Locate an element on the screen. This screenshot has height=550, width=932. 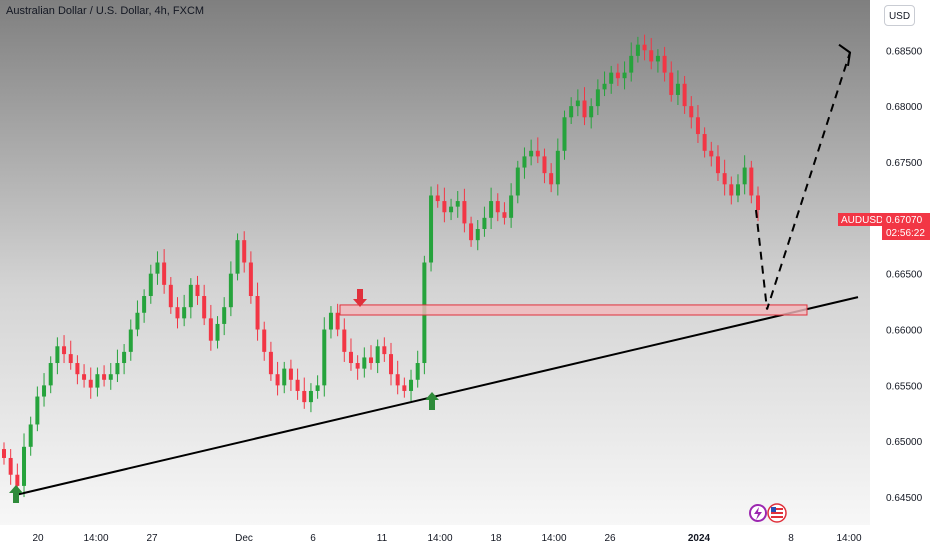
projection-arrowhead is located at coordinates (845, 55).